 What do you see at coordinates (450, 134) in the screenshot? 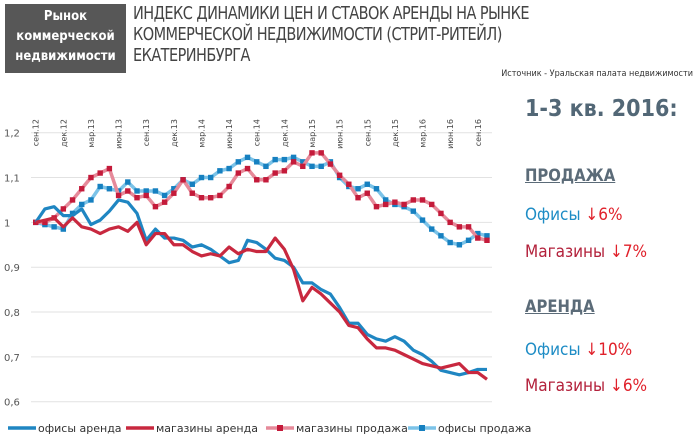
I see `x-tick-label: июн.16` at bounding box center [450, 134].